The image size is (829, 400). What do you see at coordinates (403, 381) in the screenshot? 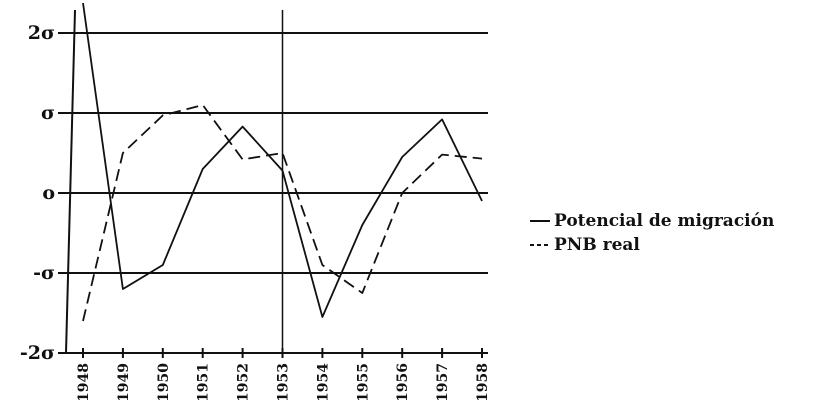
I see `x-tick-label: 1956` at bounding box center [403, 381].